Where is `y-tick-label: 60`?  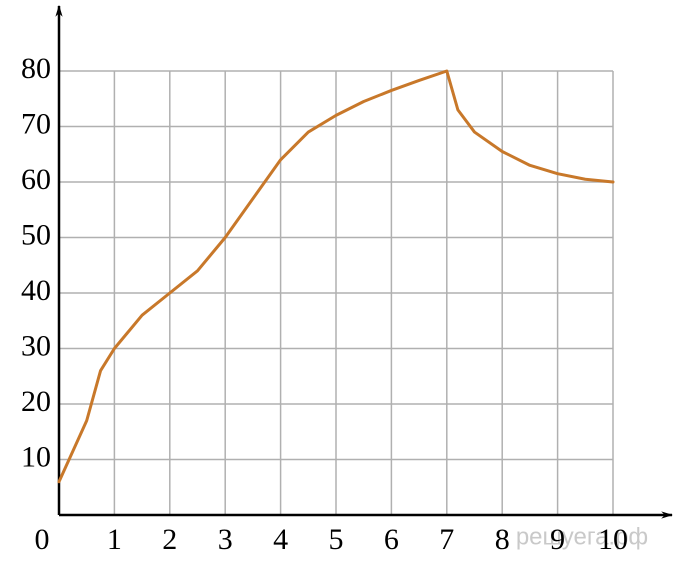
y-tick-label: 60 is located at coordinates (36, 179).